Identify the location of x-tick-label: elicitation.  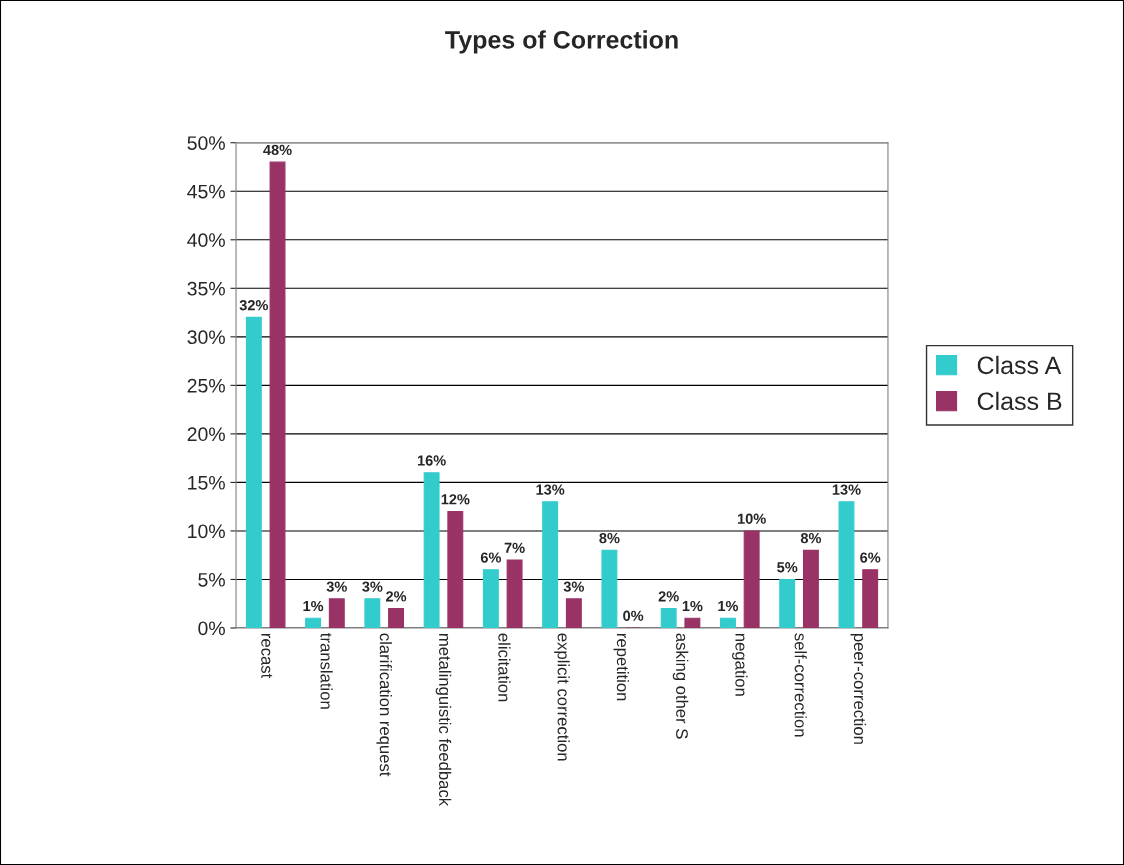
(504, 667).